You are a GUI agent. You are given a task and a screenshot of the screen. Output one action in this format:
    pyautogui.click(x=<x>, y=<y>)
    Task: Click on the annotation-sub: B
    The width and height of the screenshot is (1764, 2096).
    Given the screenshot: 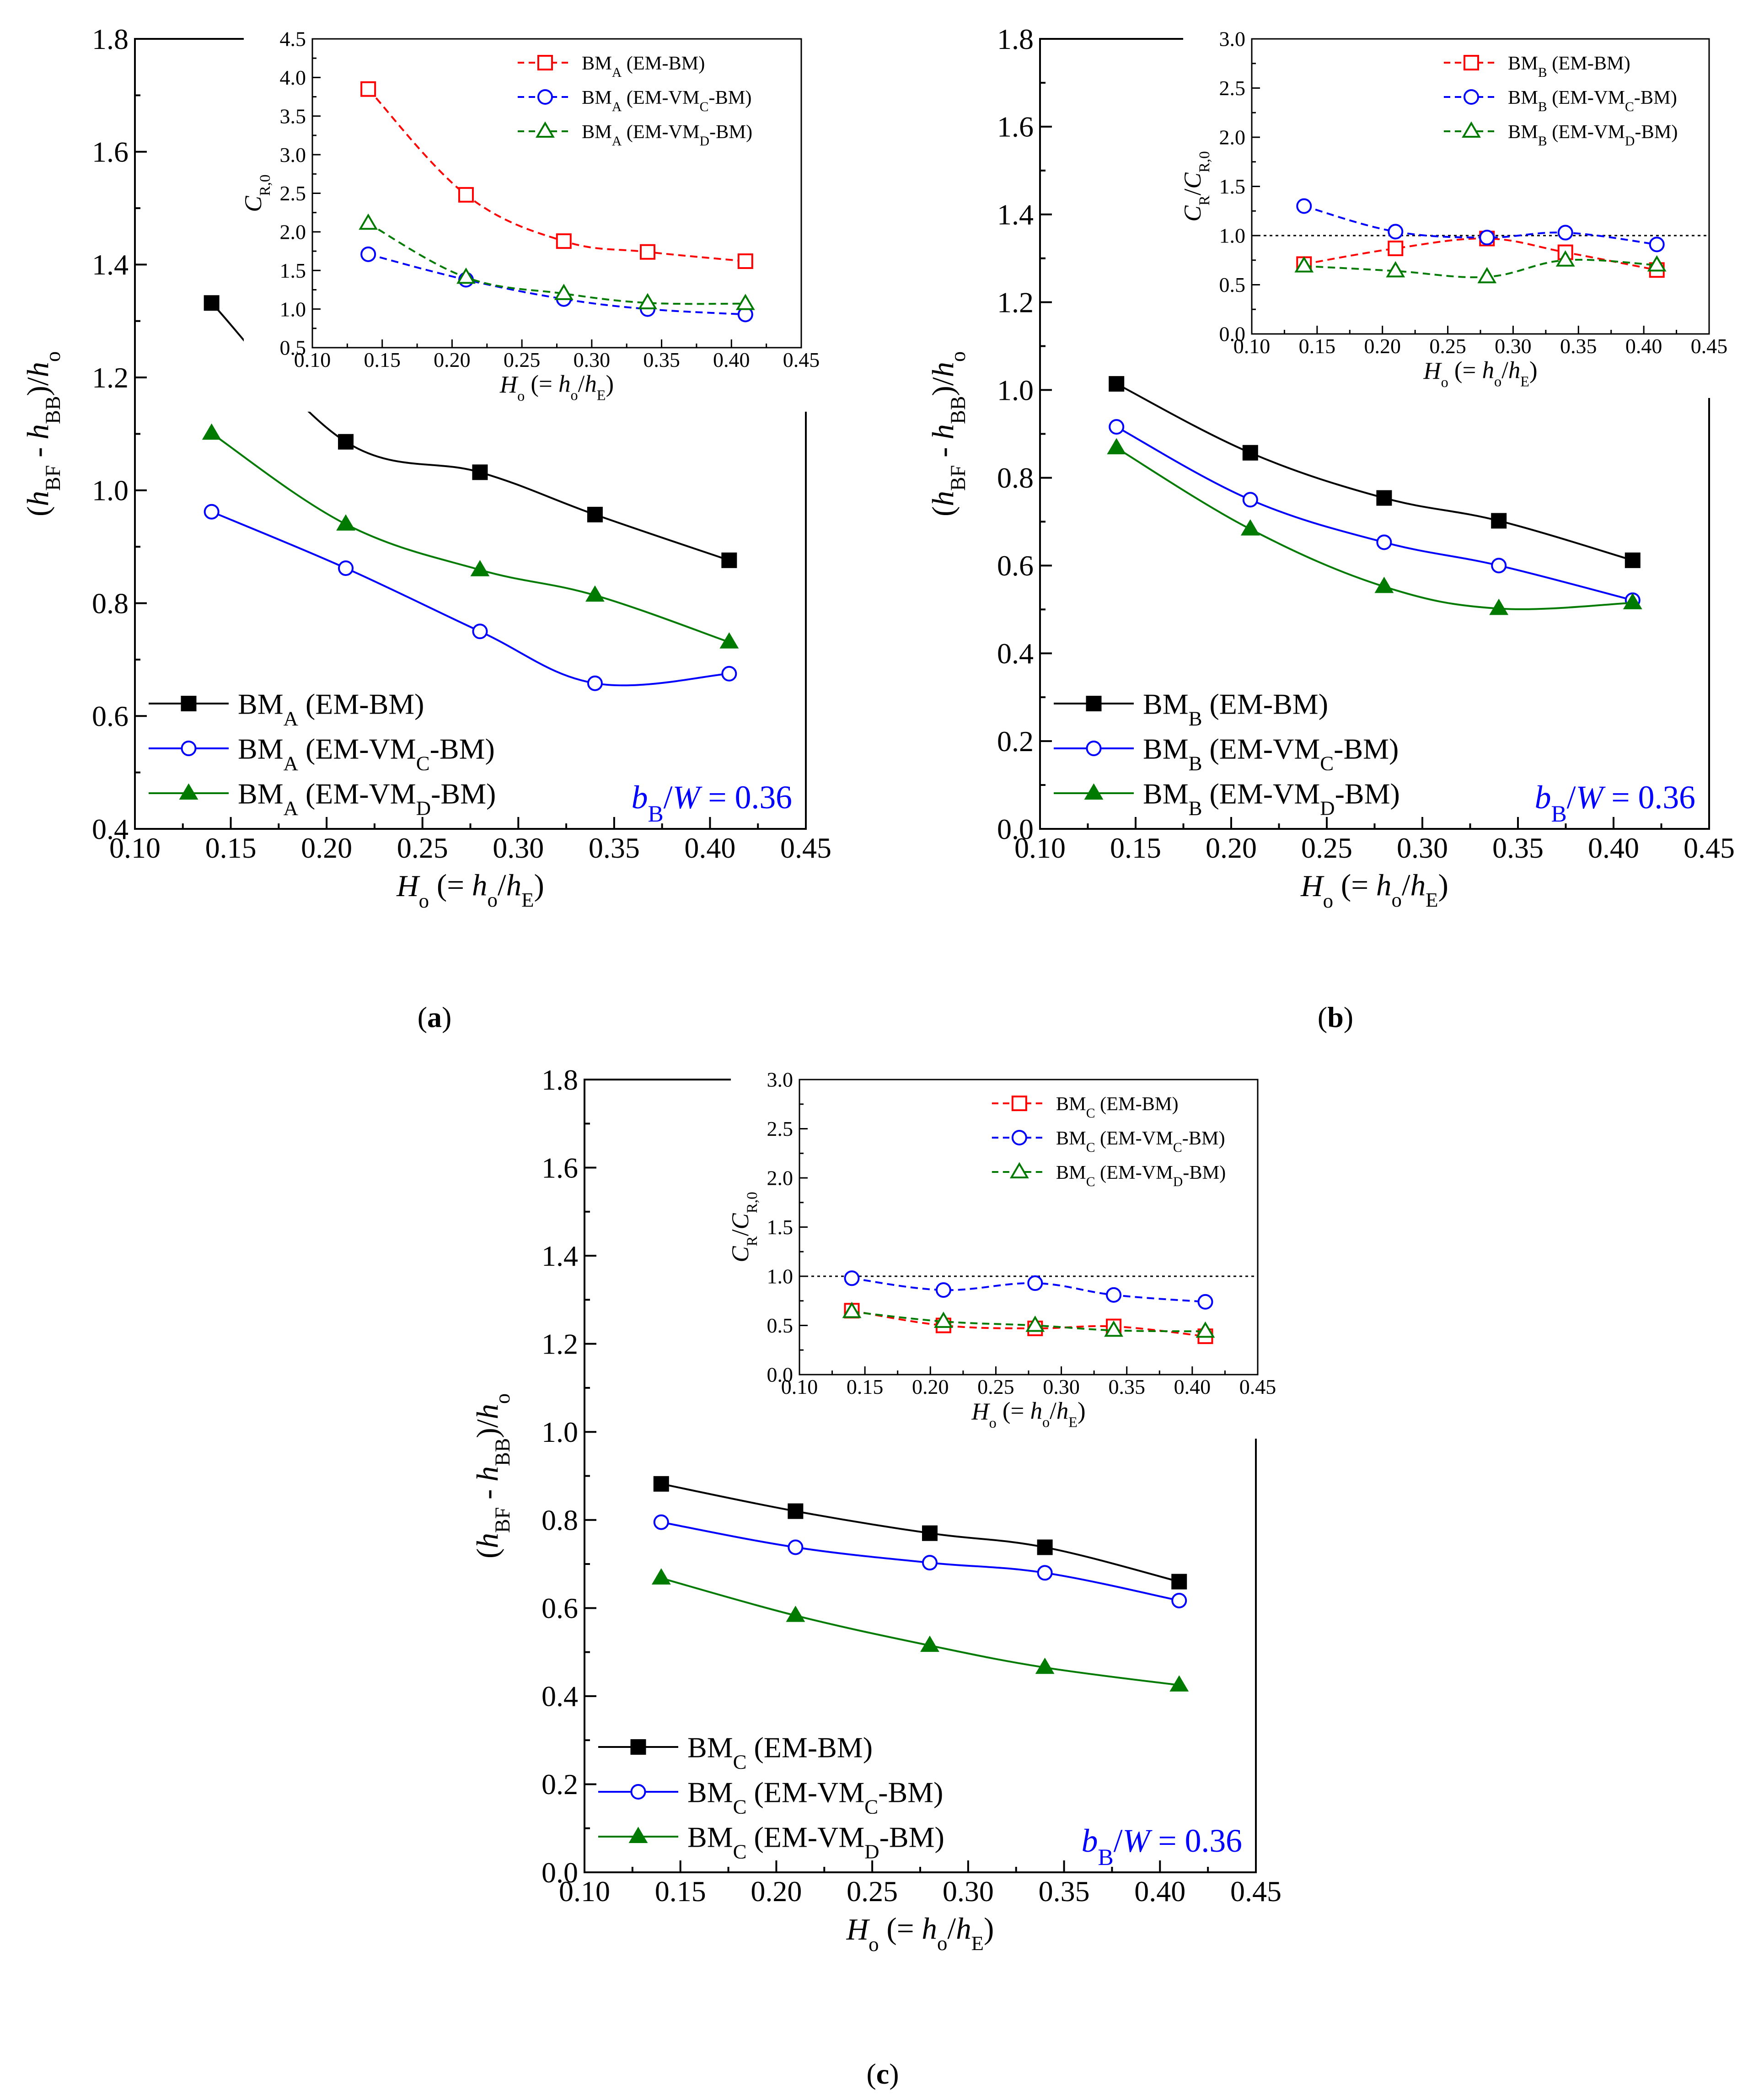 What is the action you would take?
    pyautogui.click(x=656, y=814)
    